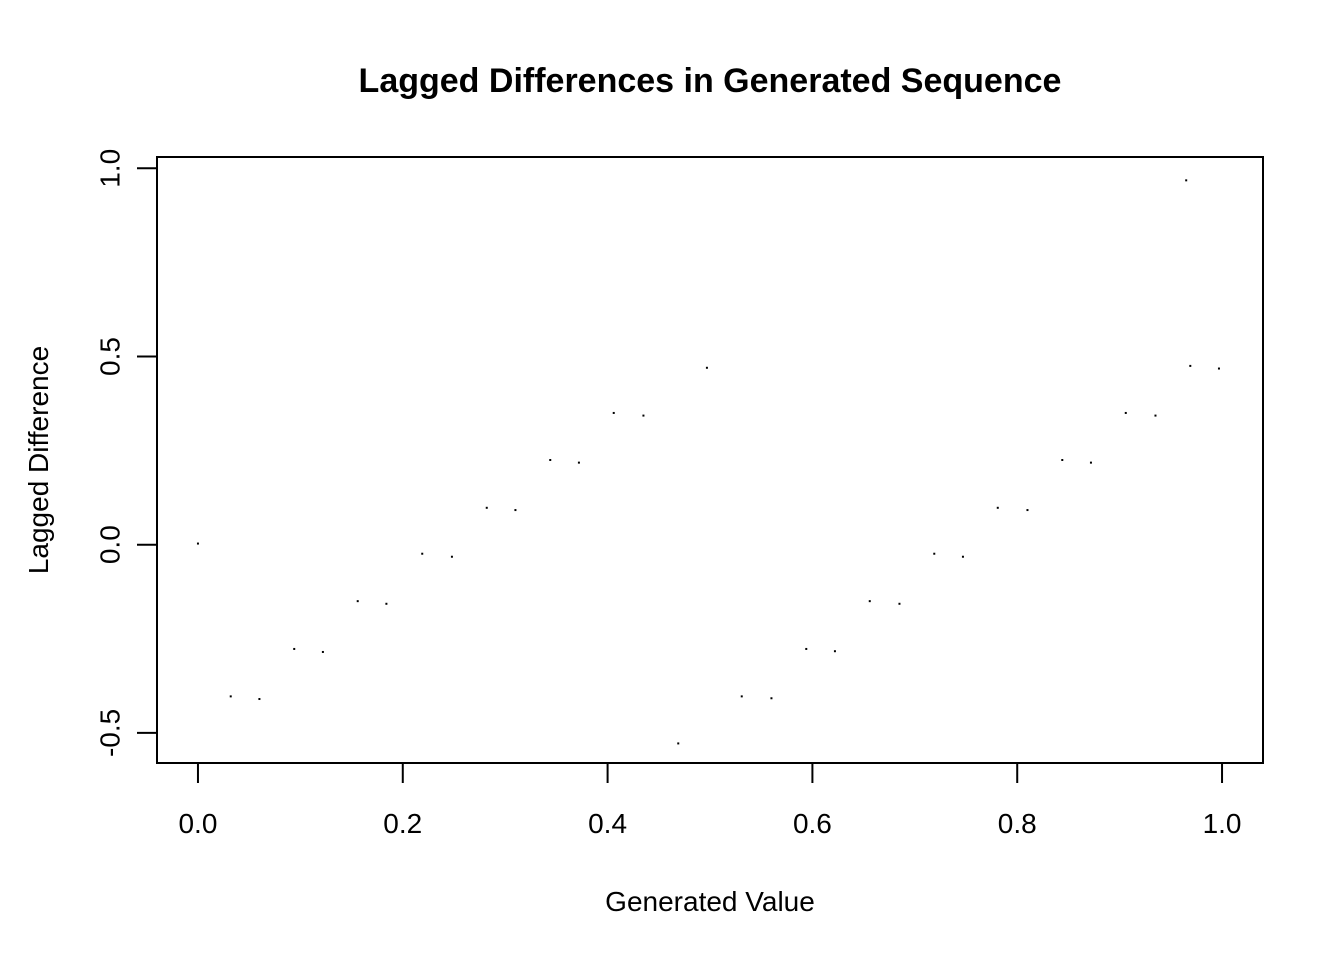 The width and height of the screenshot is (1344, 960). I want to click on x-tick-label: 0.6, so click(812, 823).